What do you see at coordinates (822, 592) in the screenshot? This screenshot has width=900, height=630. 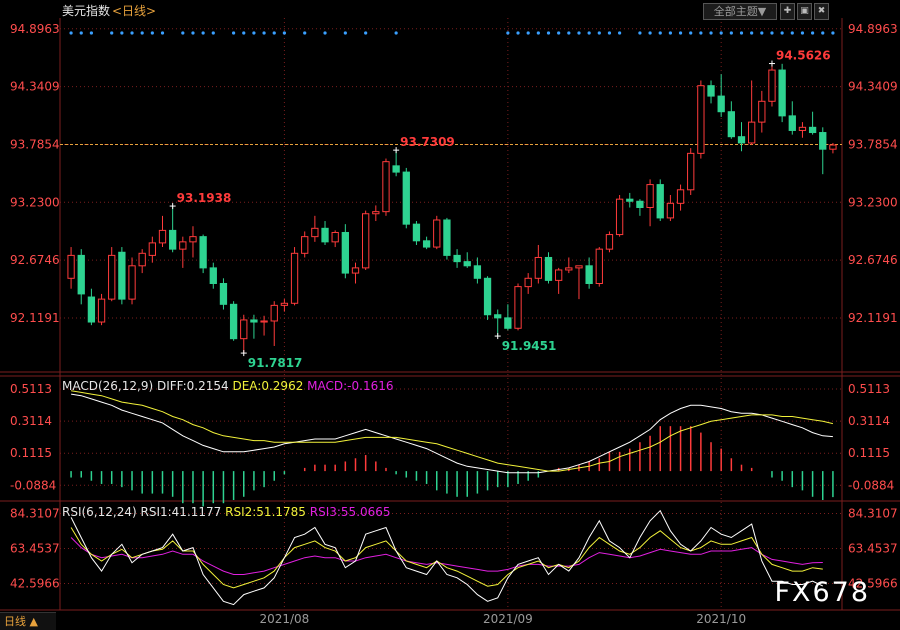 I see `watermark-logo: FX678` at bounding box center [822, 592].